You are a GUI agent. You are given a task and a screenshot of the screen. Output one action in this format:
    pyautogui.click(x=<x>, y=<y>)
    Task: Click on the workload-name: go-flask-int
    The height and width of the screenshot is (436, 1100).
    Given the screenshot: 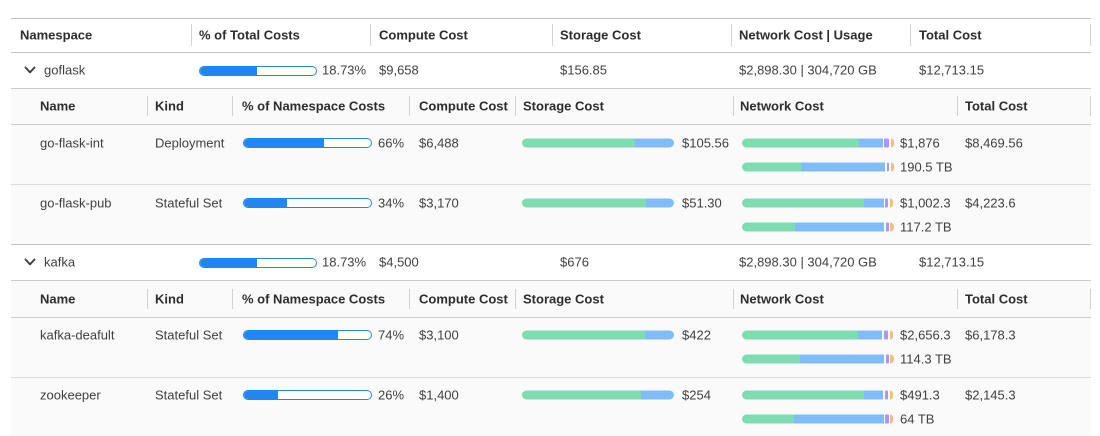 What is the action you would take?
    pyautogui.click(x=72, y=143)
    